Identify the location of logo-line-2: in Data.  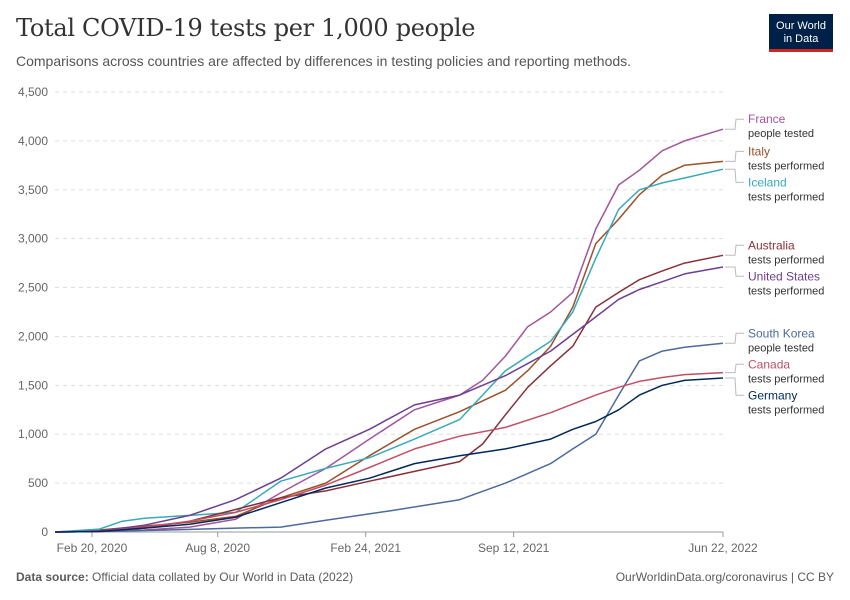
(801, 39).